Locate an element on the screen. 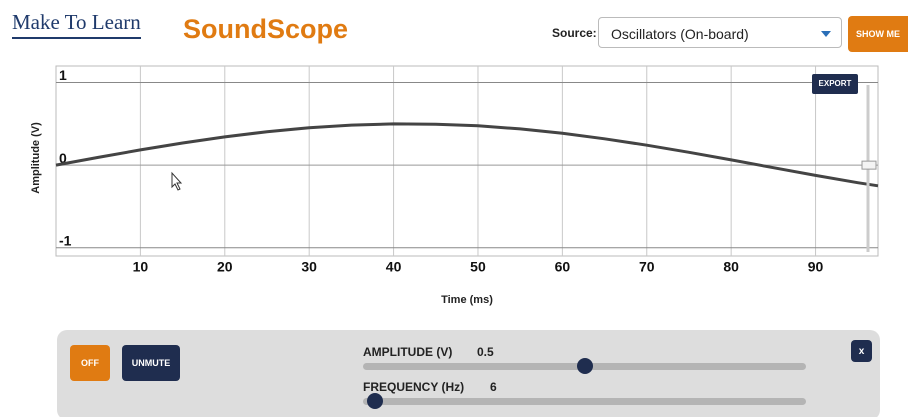 Image resolution: width=908 pixels, height=417 pixels. caret is located at coordinates (826, 34).